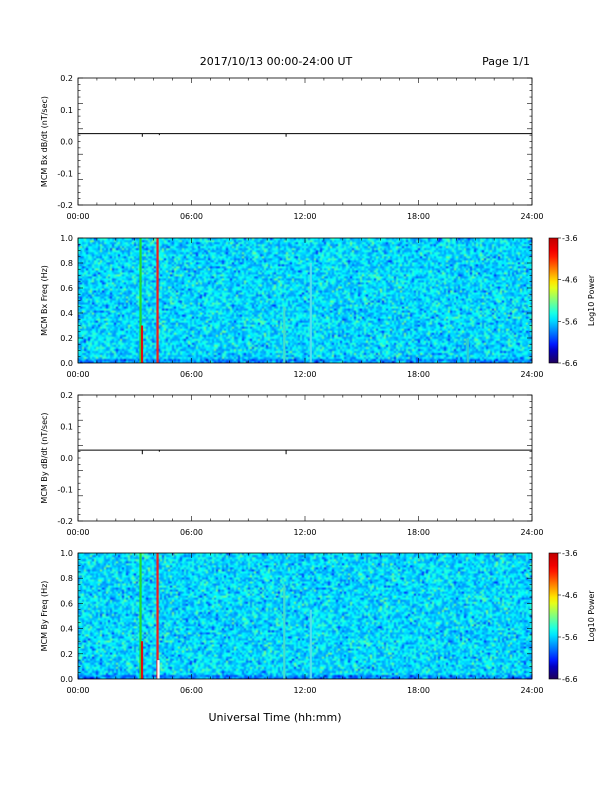 This screenshot has width=612, height=792. Describe the element at coordinates (44, 300) in the screenshot. I see `y-axis-title: MCM Bx Freq (Hz)` at that location.